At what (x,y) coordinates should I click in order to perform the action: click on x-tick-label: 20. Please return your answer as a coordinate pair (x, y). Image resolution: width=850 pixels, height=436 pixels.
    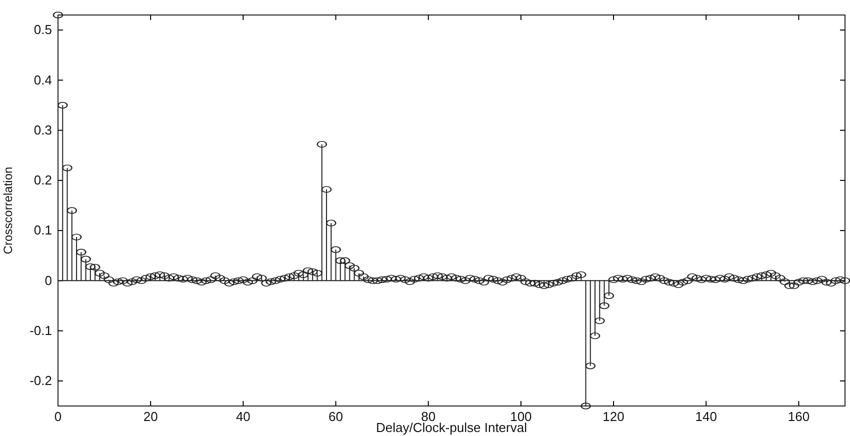
    Looking at the image, I should click on (150, 416).